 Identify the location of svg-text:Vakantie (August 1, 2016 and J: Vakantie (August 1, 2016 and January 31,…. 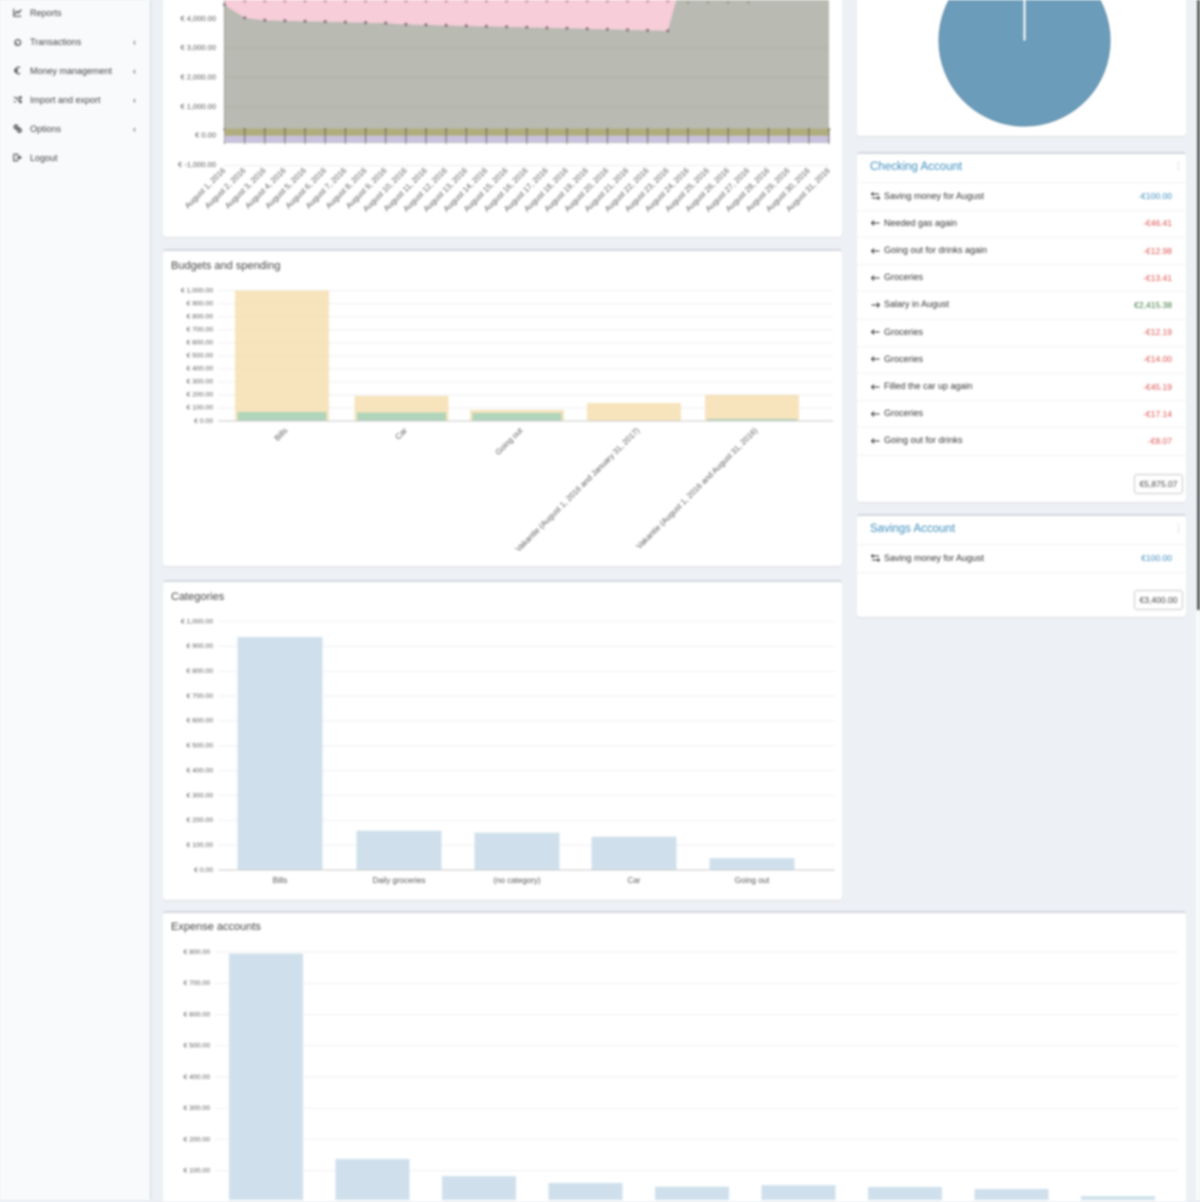
(578, 490).